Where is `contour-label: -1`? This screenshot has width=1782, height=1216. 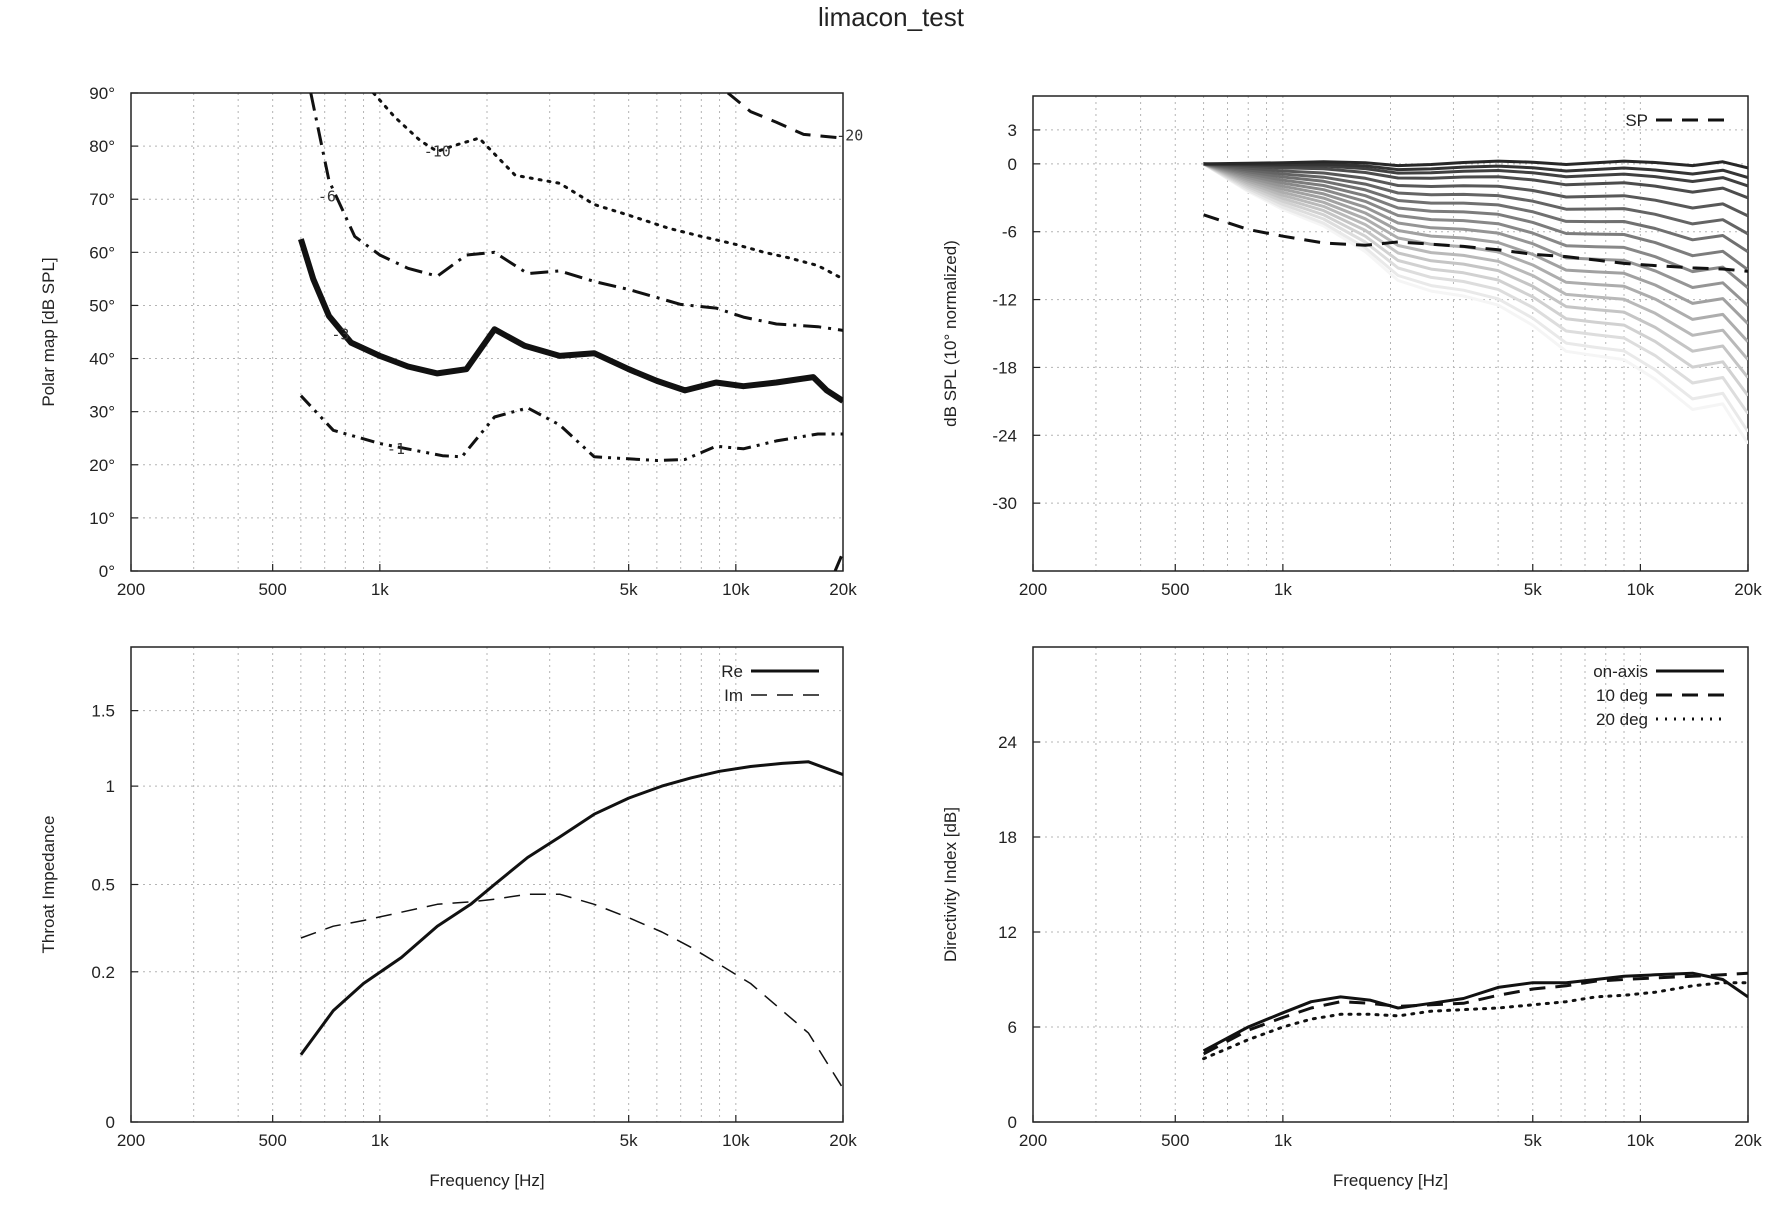
contour-label: -1 is located at coordinates (396, 449).